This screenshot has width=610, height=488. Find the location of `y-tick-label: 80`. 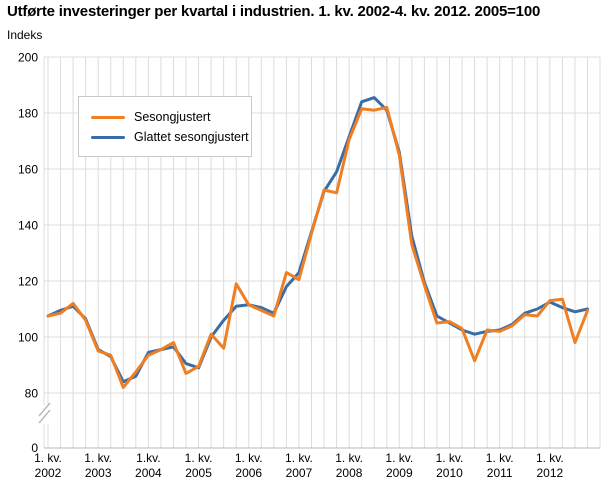

y-tick-label: 80 is located at coordinates (32, 394).